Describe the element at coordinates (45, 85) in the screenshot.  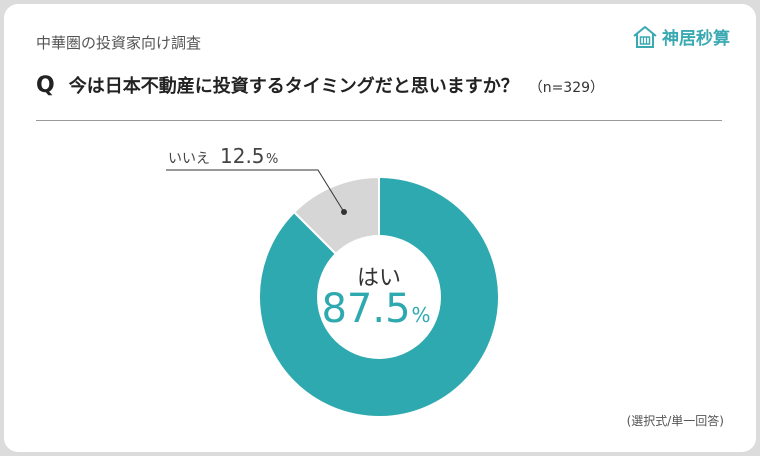
I see `question-mark: Q` at that location.